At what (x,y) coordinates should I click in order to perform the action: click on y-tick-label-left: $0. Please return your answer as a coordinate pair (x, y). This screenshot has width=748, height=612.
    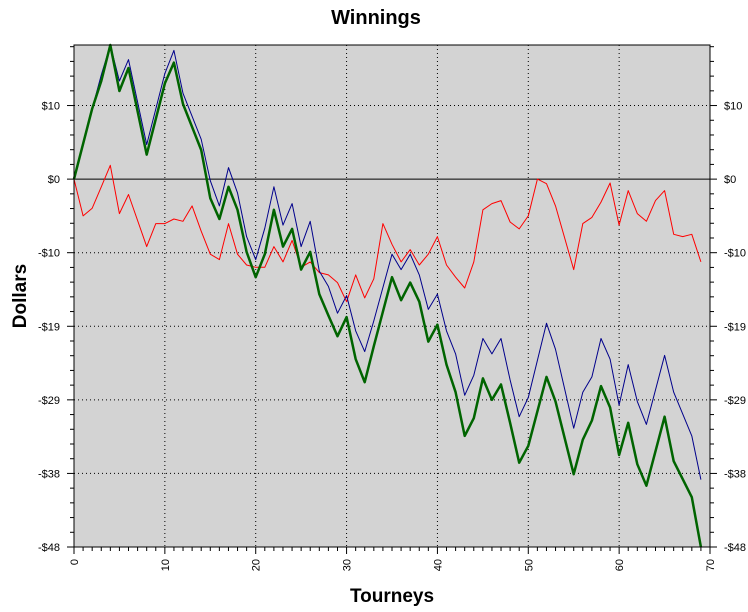
    Looking at the image, I should click on (54, 180).